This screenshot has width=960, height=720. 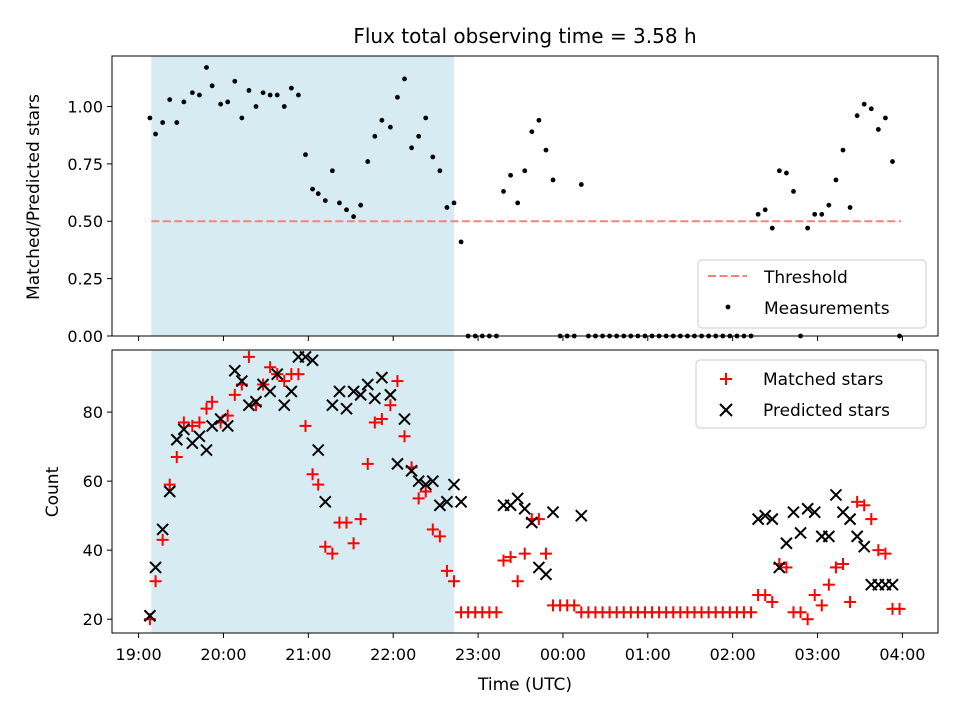 I want to click on x-tick-label: 20:00, so click(x=223, y=654).